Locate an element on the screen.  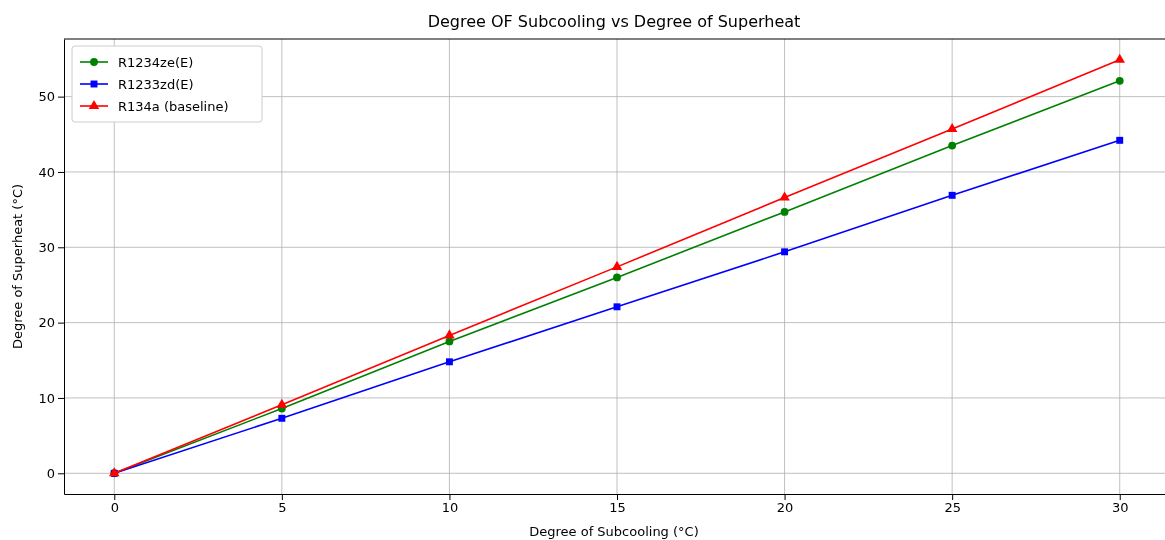
x-tick-label: 5 is located at coordinates (282, 508).